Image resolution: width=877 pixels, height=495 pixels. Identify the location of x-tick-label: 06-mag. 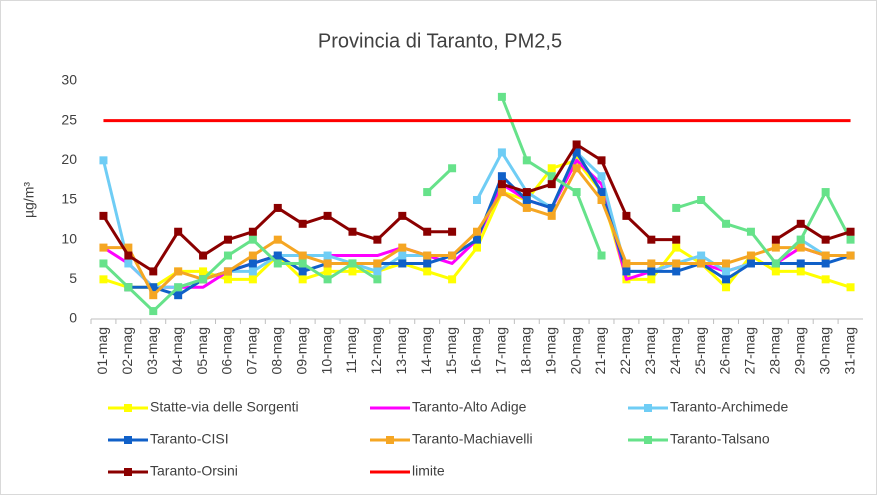
(227, 350).